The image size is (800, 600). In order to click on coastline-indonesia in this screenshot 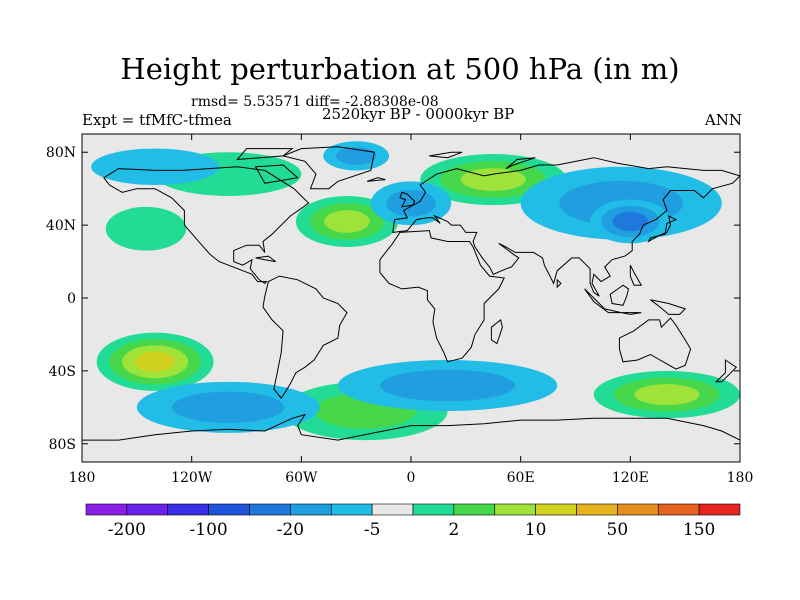, I will do `click(613, 301)`.